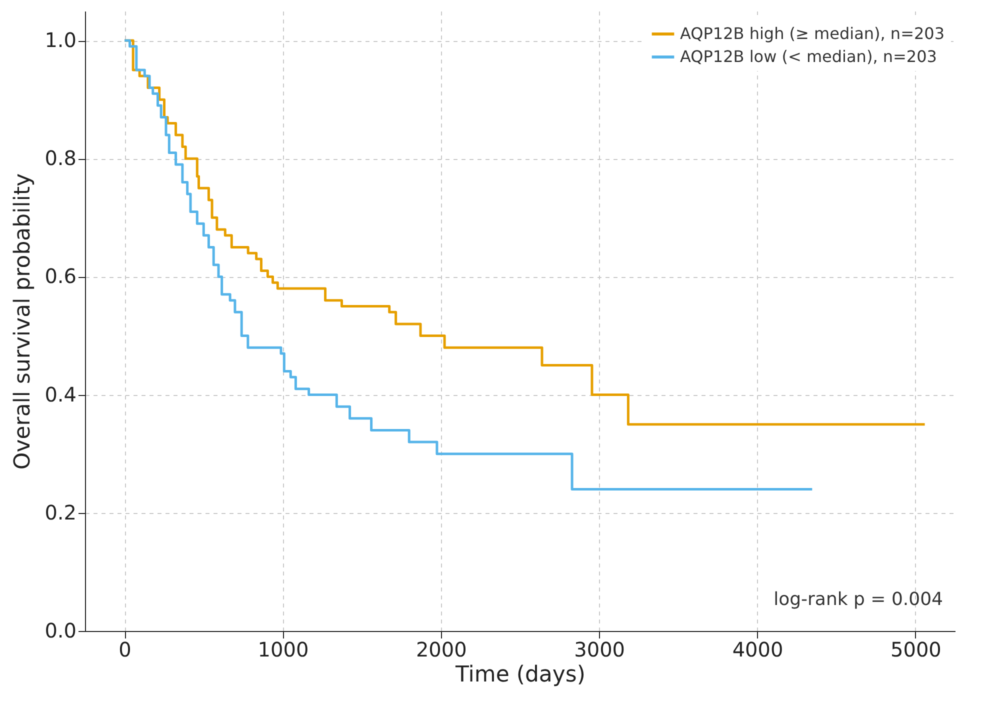  I want to click on y-tick-label: 1.0, so click(60, 40).